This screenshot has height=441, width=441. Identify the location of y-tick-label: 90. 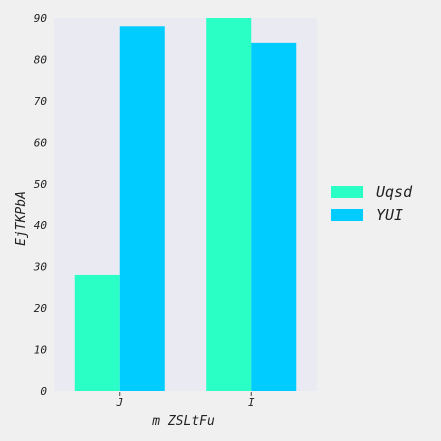
(41, 18).